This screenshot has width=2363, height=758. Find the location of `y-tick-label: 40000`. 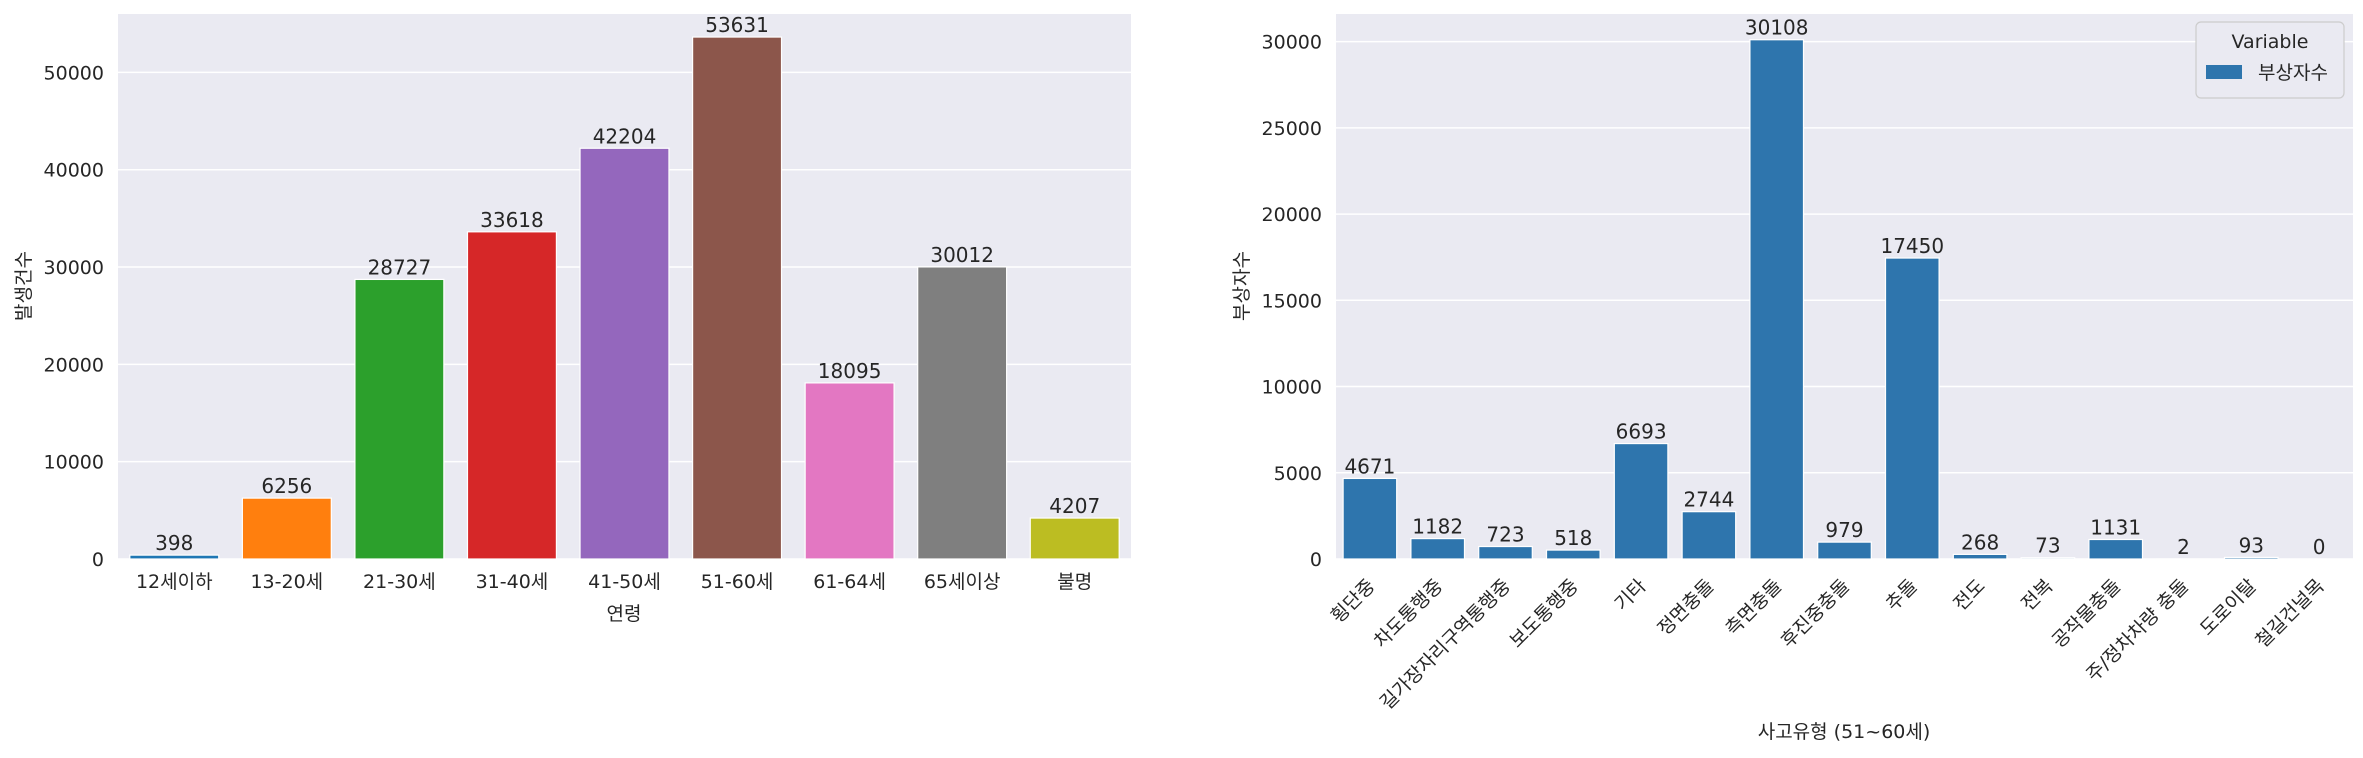

y-tick-label: 40000 is located at coordinates (74, 171).